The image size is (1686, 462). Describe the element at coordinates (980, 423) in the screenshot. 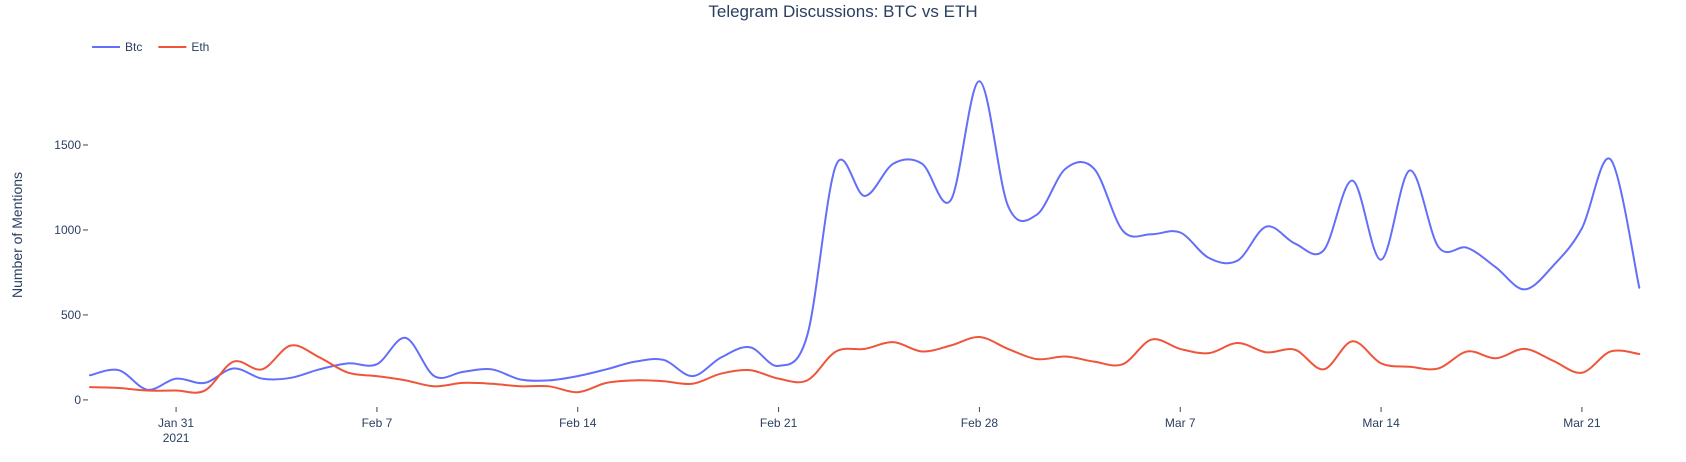

I see `x-tick-label: Feb 28` at that location.